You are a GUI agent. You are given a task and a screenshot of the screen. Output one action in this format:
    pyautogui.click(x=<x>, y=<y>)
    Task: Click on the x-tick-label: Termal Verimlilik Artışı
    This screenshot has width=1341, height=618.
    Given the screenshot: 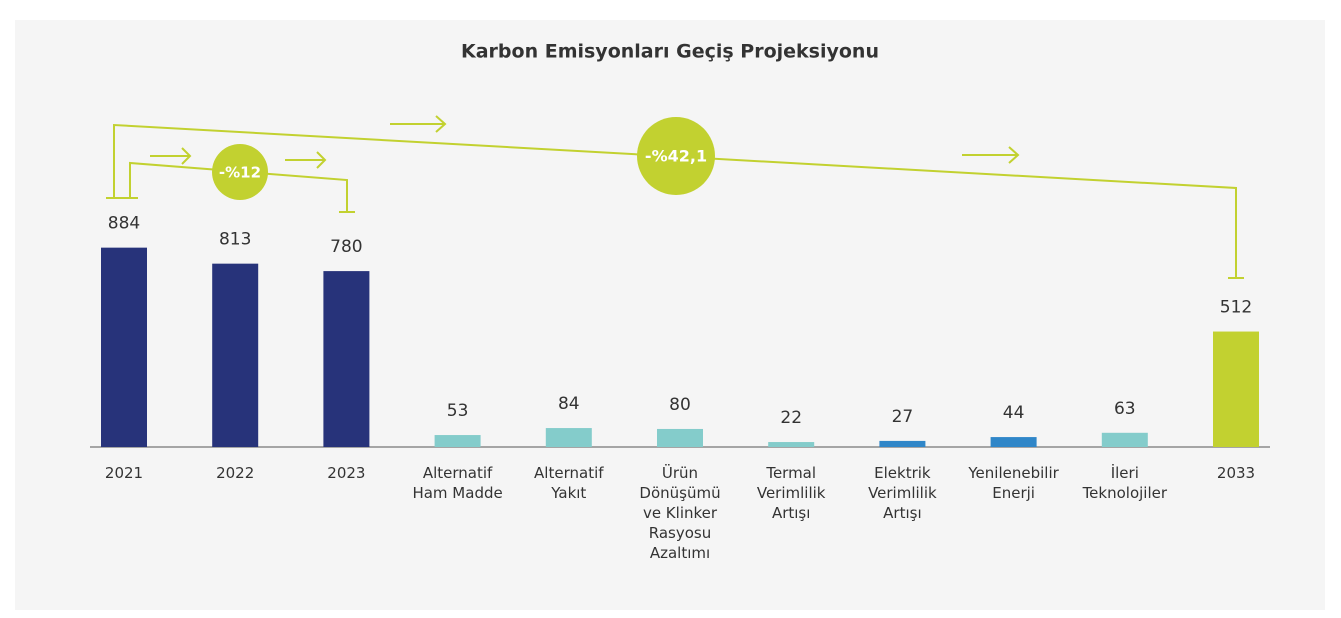 What is the action you would take?
    pyautogui.click(x=791, y=493)
    